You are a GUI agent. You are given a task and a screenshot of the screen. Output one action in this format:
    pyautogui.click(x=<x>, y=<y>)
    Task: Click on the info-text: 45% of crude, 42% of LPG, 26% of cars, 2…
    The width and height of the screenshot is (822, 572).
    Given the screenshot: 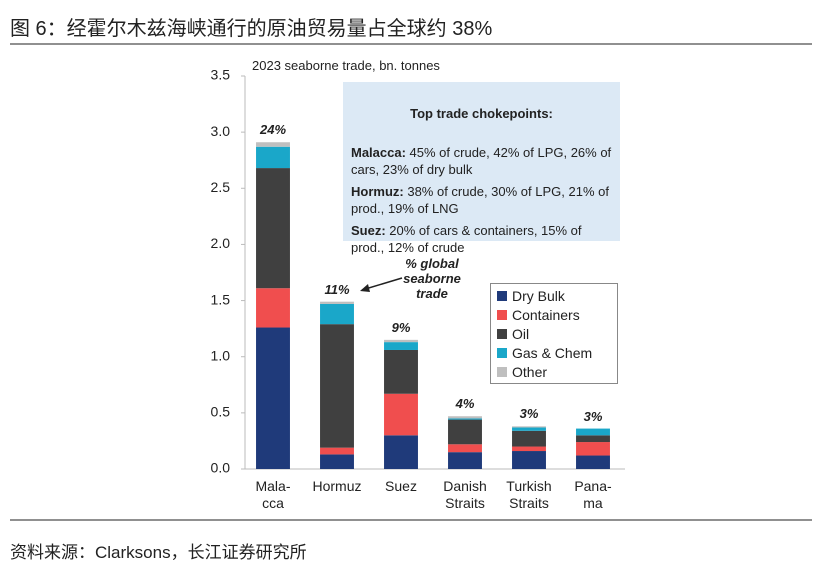 What is the action you would take?
    pyautogui.click(x=481, y=161)
    